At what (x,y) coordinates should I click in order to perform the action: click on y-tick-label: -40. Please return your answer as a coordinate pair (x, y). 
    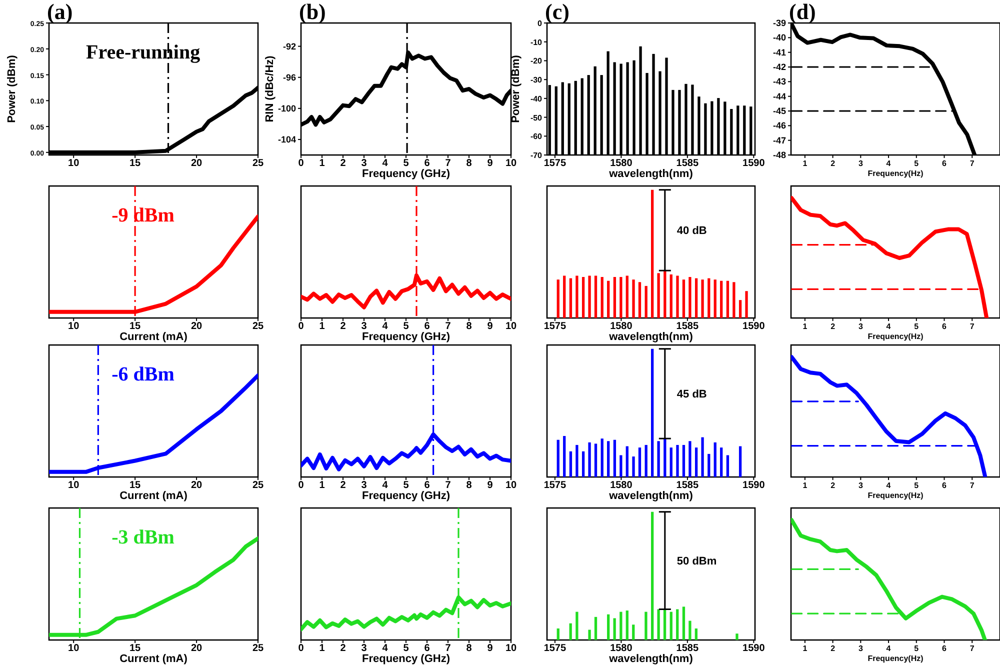
    Looking at the image, I should click on (779, 37).